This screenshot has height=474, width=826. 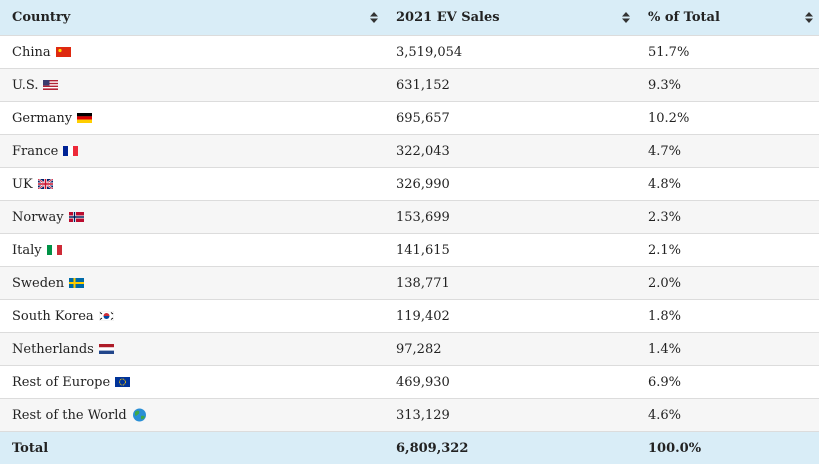 I want to click on cell: 2.0%, so click(x=727, y=283).